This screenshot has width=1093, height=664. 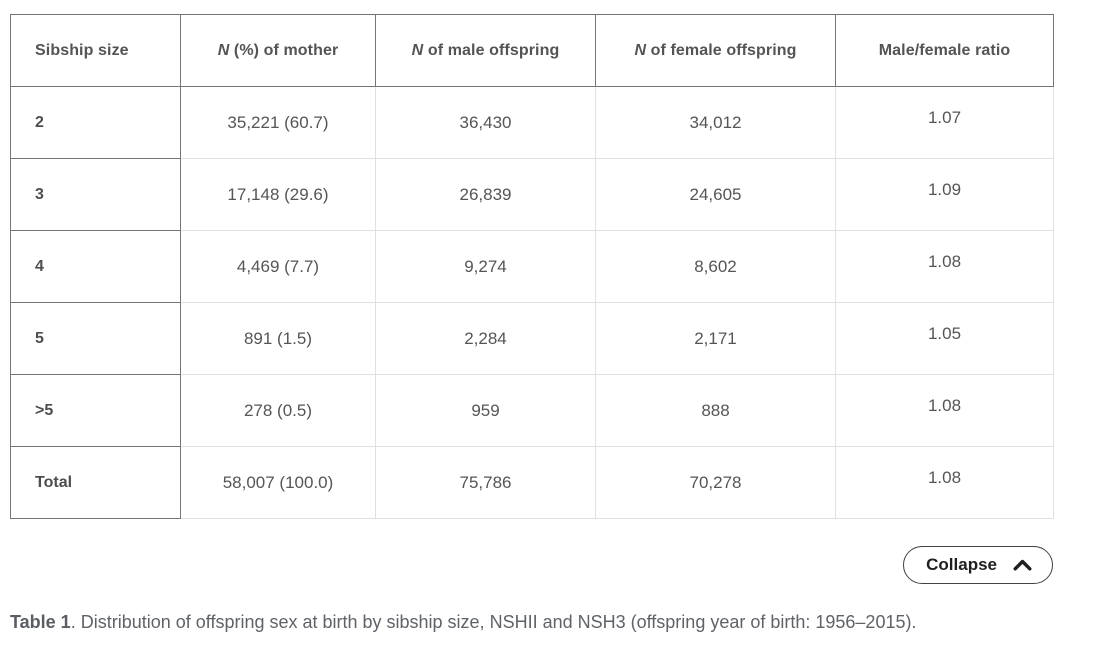 I want to click on cell-ratio: 1.05, so click(x=944, y=338).